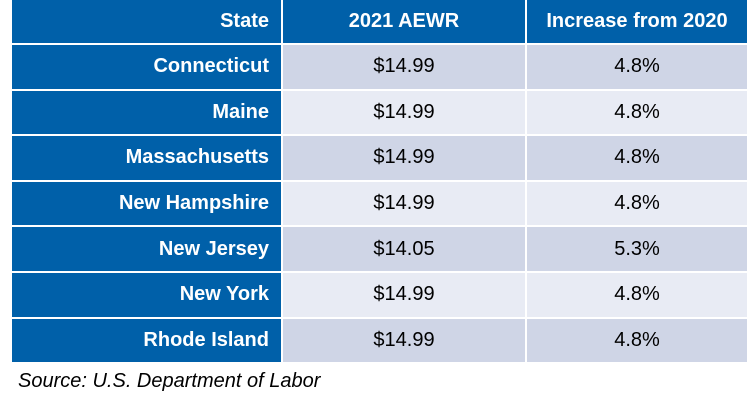 This screenshot has width=755, height=413. Describe the element at coordinates (147, 204) in the screenshot. I see `row-state: New Hampshire` at that location.